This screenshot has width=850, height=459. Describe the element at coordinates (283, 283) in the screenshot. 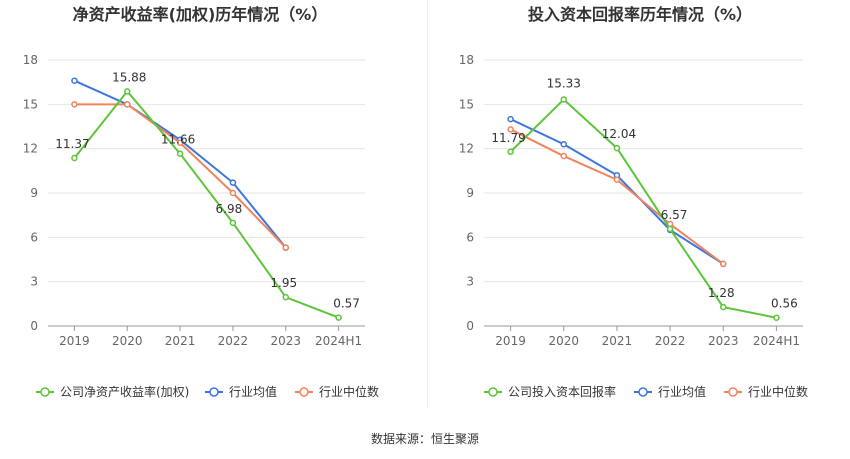

I see `data-label: 1.95` at that location.